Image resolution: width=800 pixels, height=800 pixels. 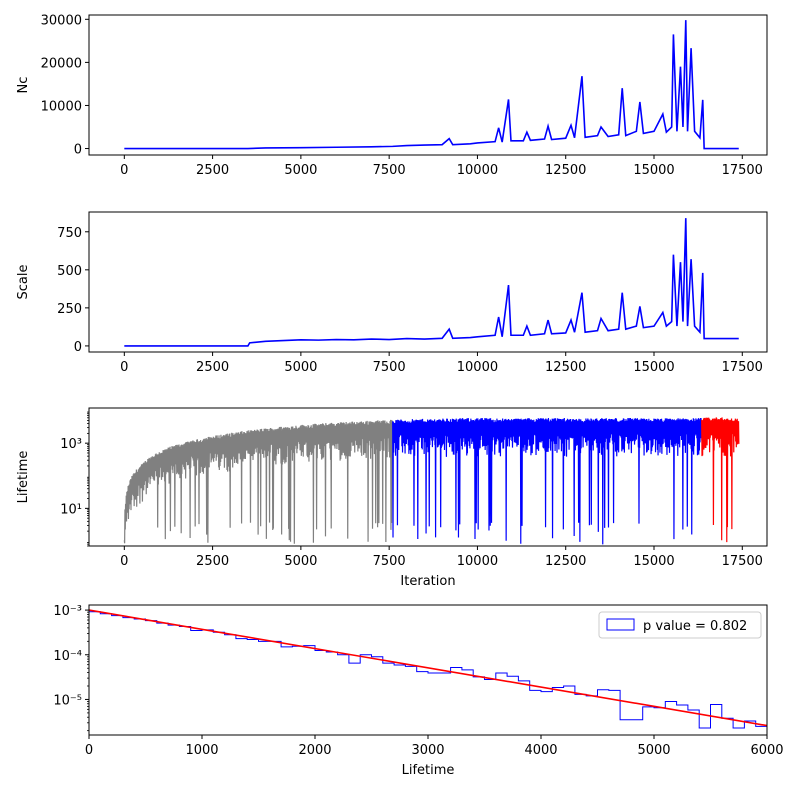 What do you see at coordinates (67, 656) in the screenshot?
I see `y-tick-label: 10⁻⁴` at bounding box center [67, 656].